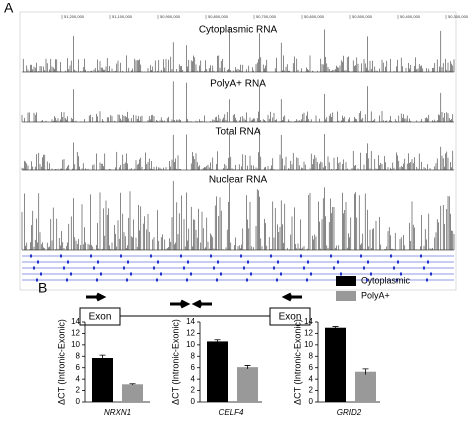 The height and width of the screenshot is (440, 474). Describe the element at coordinates (42, 288) in the screenshot. I see `panel-label: B` at that location.